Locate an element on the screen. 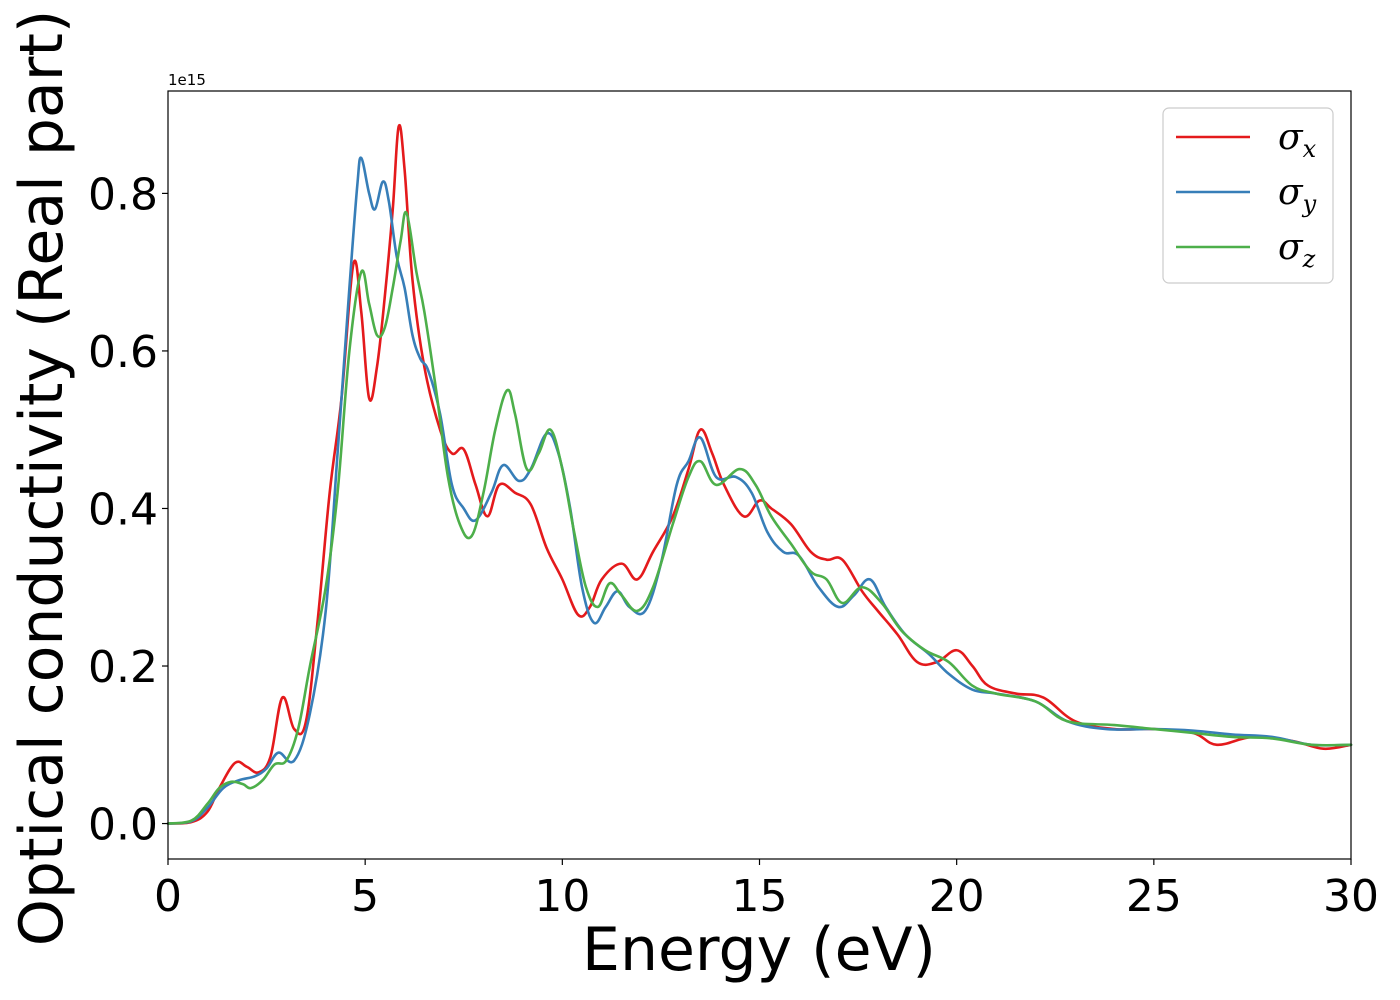  y-axis-offset-label: 1e15 is located at coordinates (187, 80).